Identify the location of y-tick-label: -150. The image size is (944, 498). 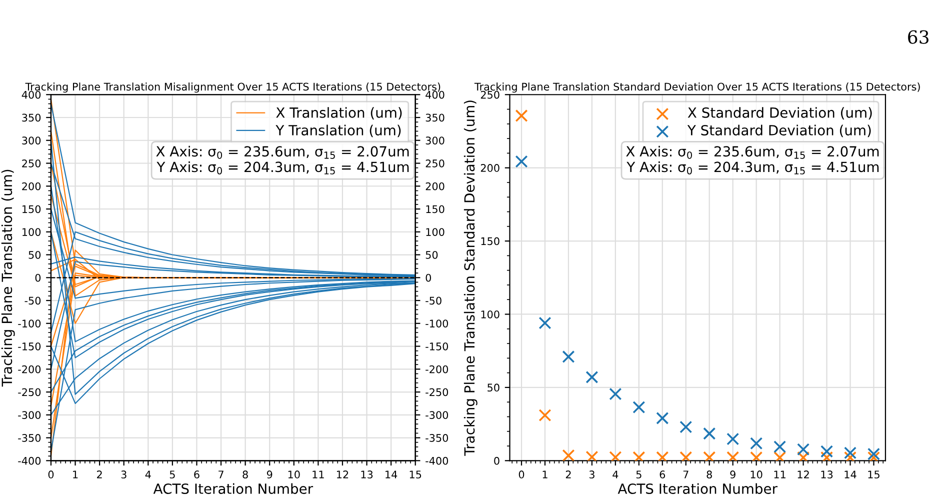
(29, 346).